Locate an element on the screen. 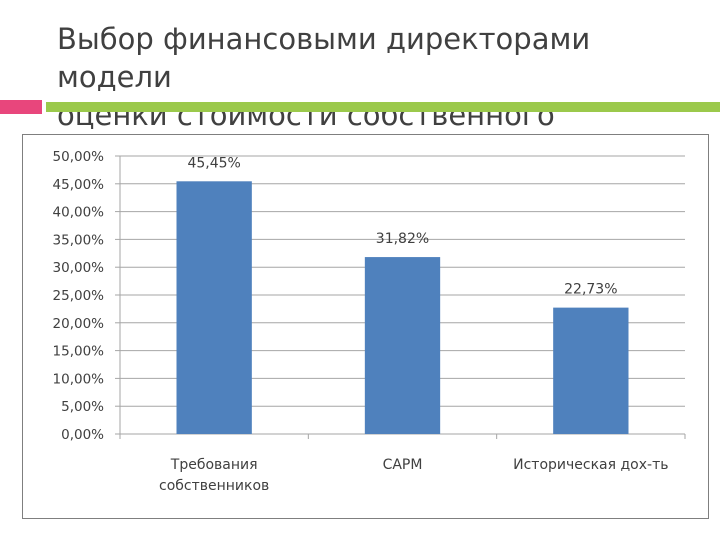  y-tick-label: 0,00% is located at coordinates (82, 435).